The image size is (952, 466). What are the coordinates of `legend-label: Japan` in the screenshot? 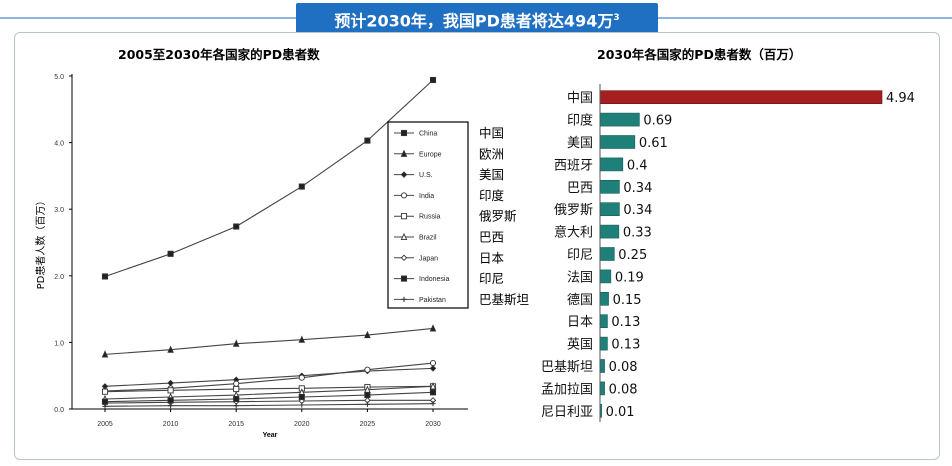 It's located at (428, 258).